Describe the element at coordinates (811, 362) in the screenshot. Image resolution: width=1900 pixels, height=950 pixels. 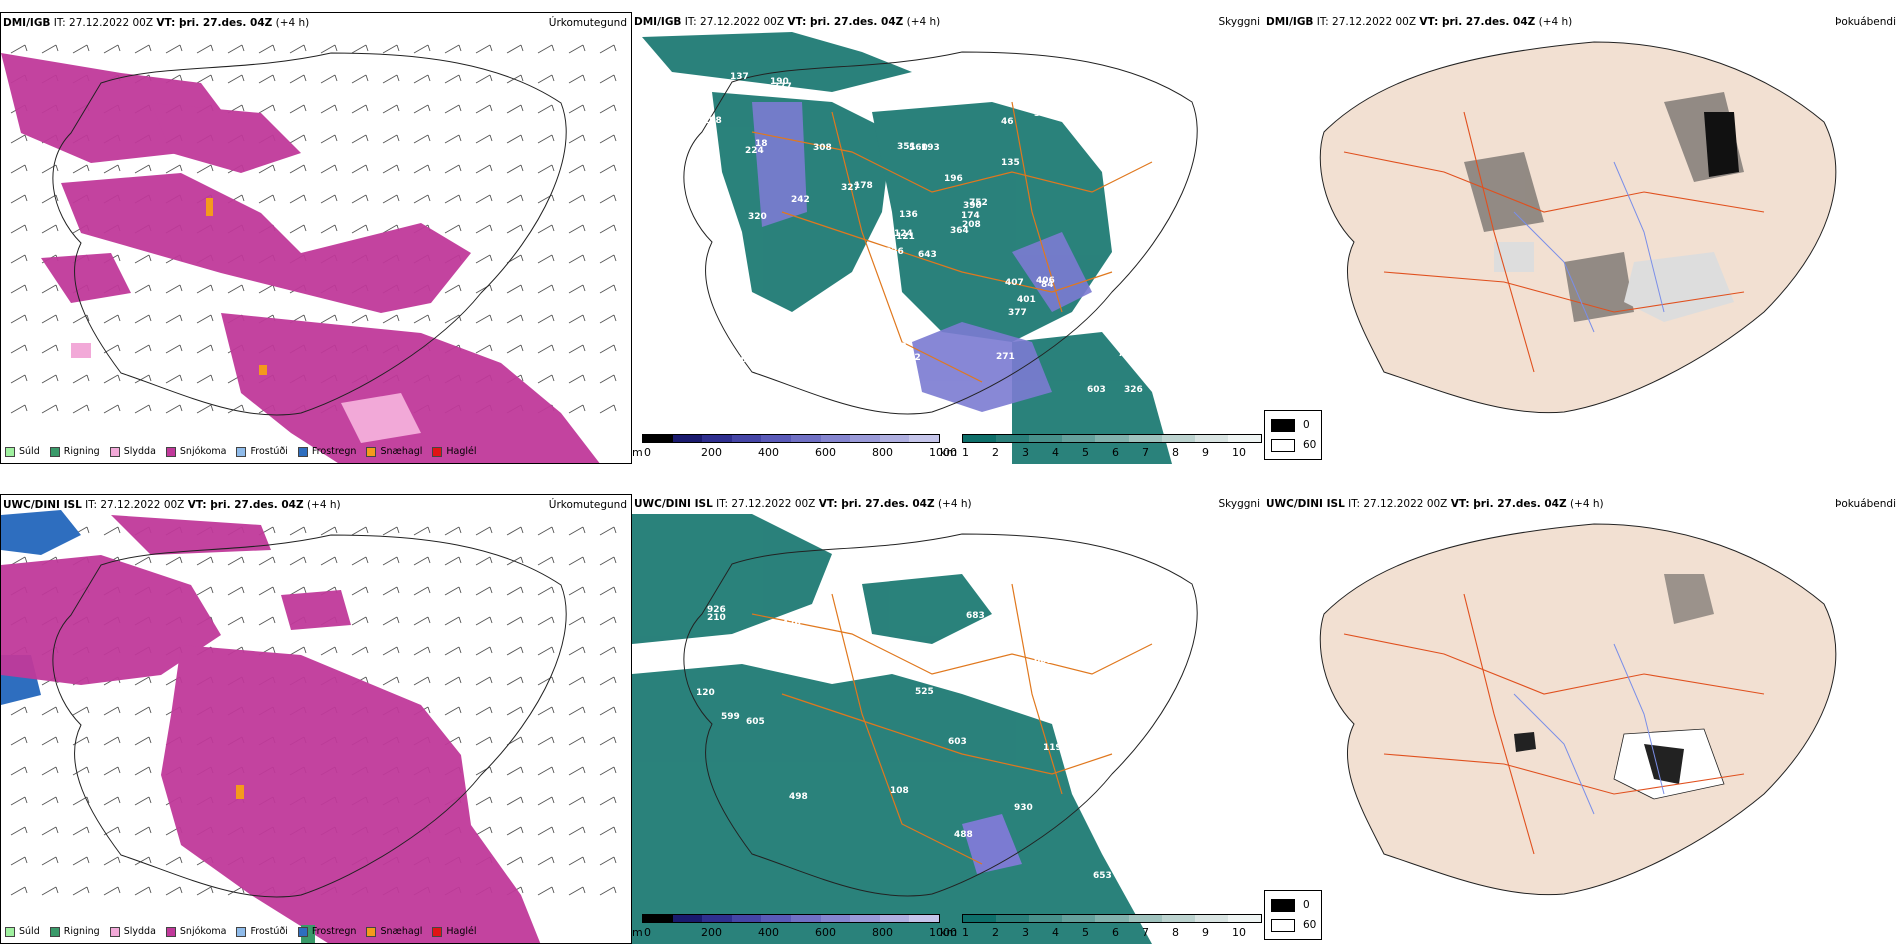
I see `visibility-value: 150` at that location.